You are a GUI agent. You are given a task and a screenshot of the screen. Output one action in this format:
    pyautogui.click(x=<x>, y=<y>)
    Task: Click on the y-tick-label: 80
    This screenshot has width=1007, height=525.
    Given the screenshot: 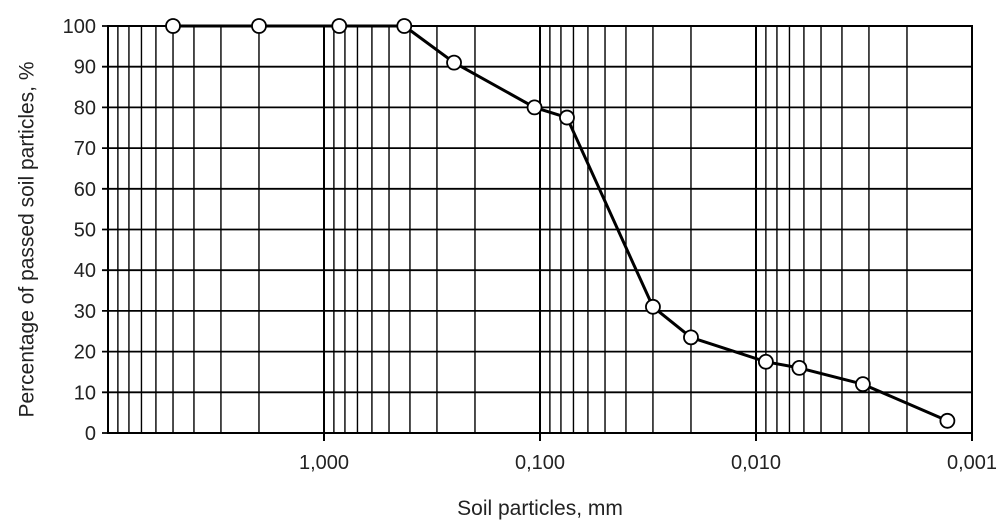 What is the action you would take?
    pyautogui.click(x=85, y=108)
    